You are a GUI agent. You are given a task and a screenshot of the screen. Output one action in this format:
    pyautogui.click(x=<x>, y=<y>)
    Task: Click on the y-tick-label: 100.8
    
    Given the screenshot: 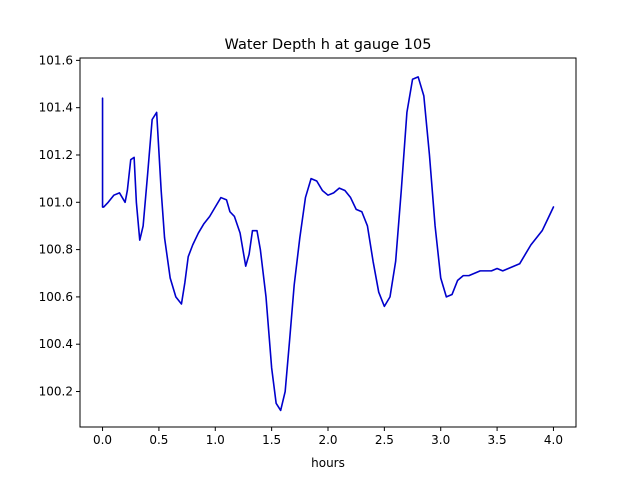 What is the action you would take?
    pyautogui.click(x=56, y=250)
    